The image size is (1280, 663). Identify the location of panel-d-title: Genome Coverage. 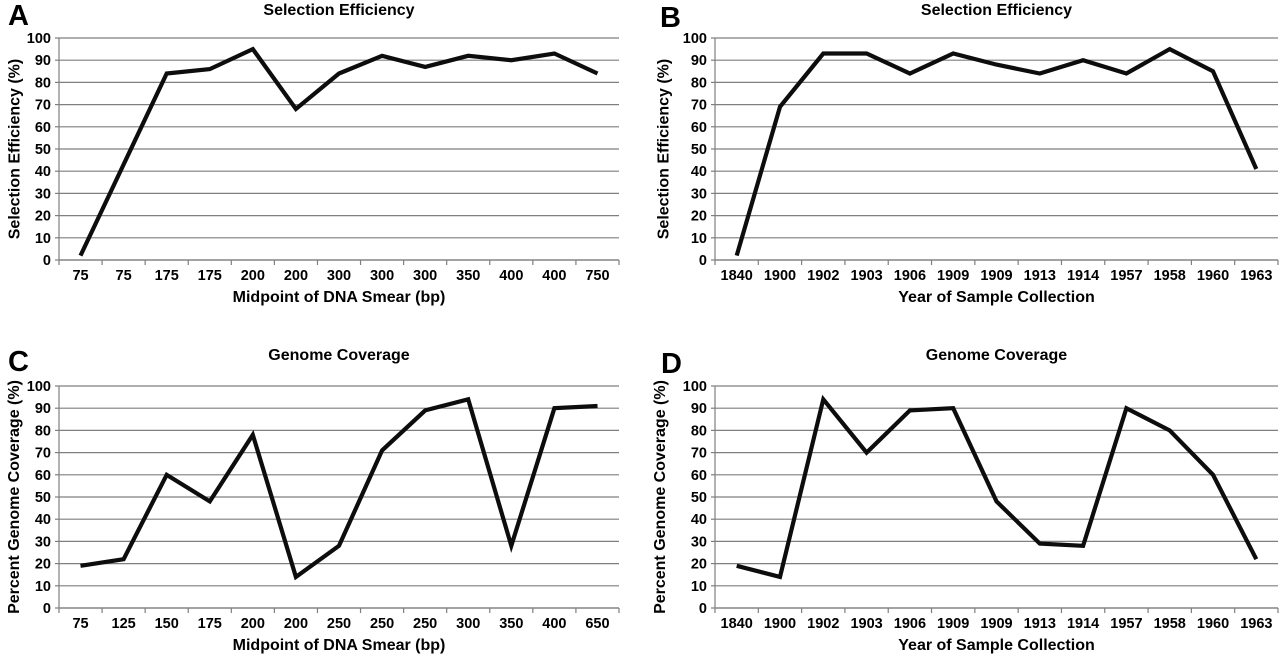
(996, 355).